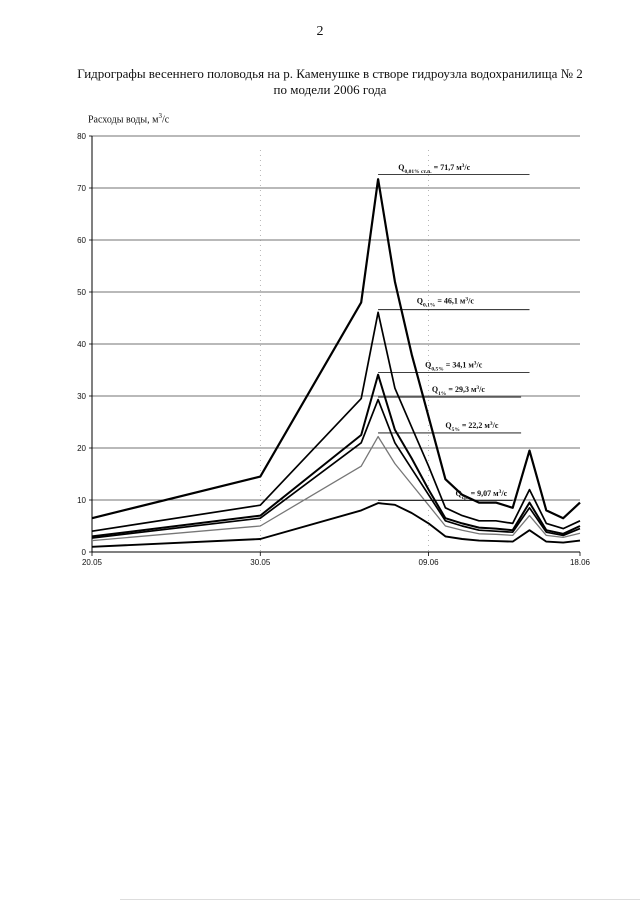 This screenshot has width=640, height=905. I want to click on y-axis-label: Расходы воды, м3/с, so click(128, 118).